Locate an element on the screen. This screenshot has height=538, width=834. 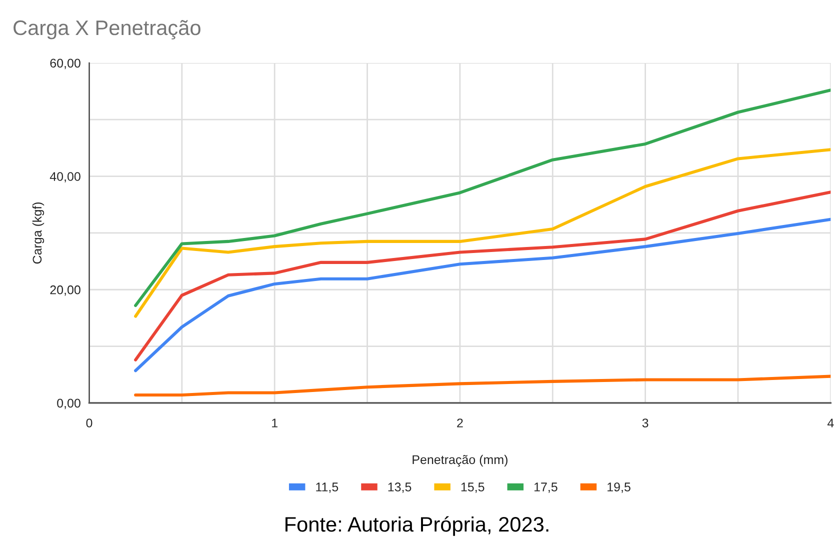
y-tick-label: 0,00 is located at coordinates (68, 404).